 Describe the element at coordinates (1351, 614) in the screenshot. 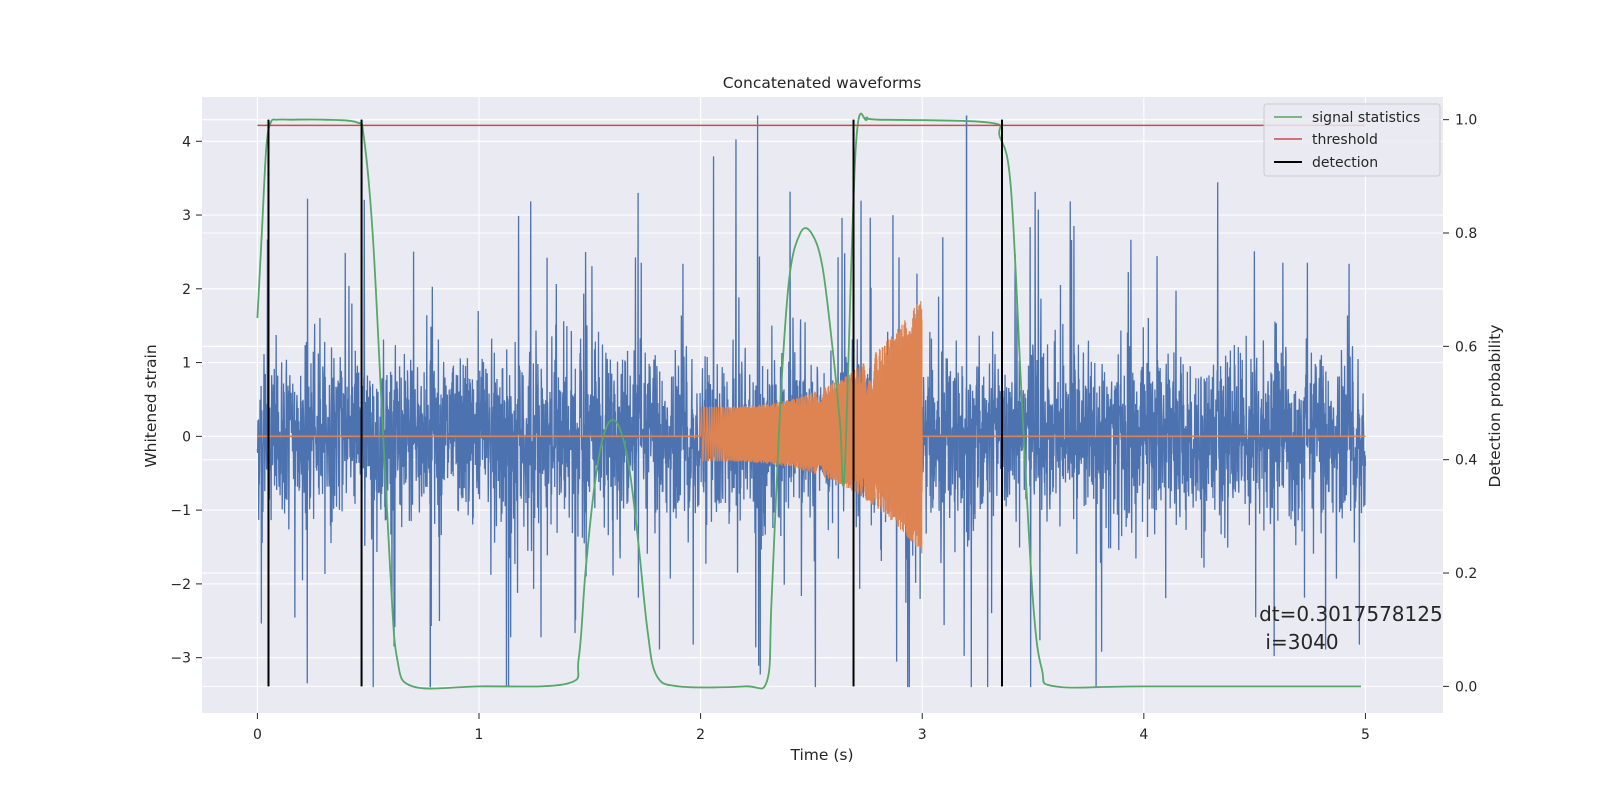

I see `annotation-dt: dt=0.3017578125` at that location.